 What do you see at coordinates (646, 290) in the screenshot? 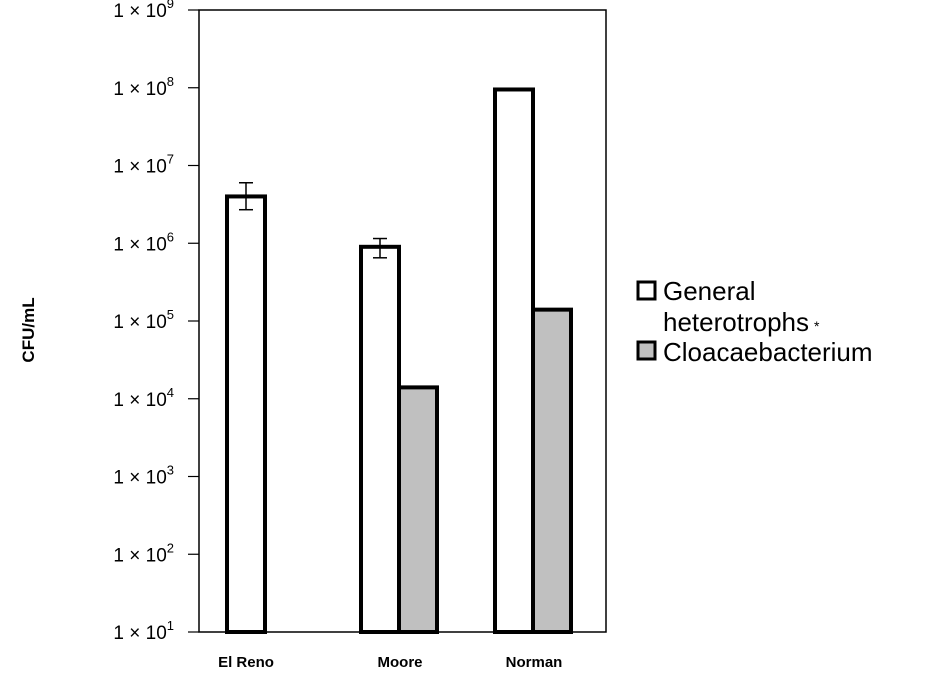
I see `legend-swatch-general-heterotrophs` at bounding box center [646, 290].